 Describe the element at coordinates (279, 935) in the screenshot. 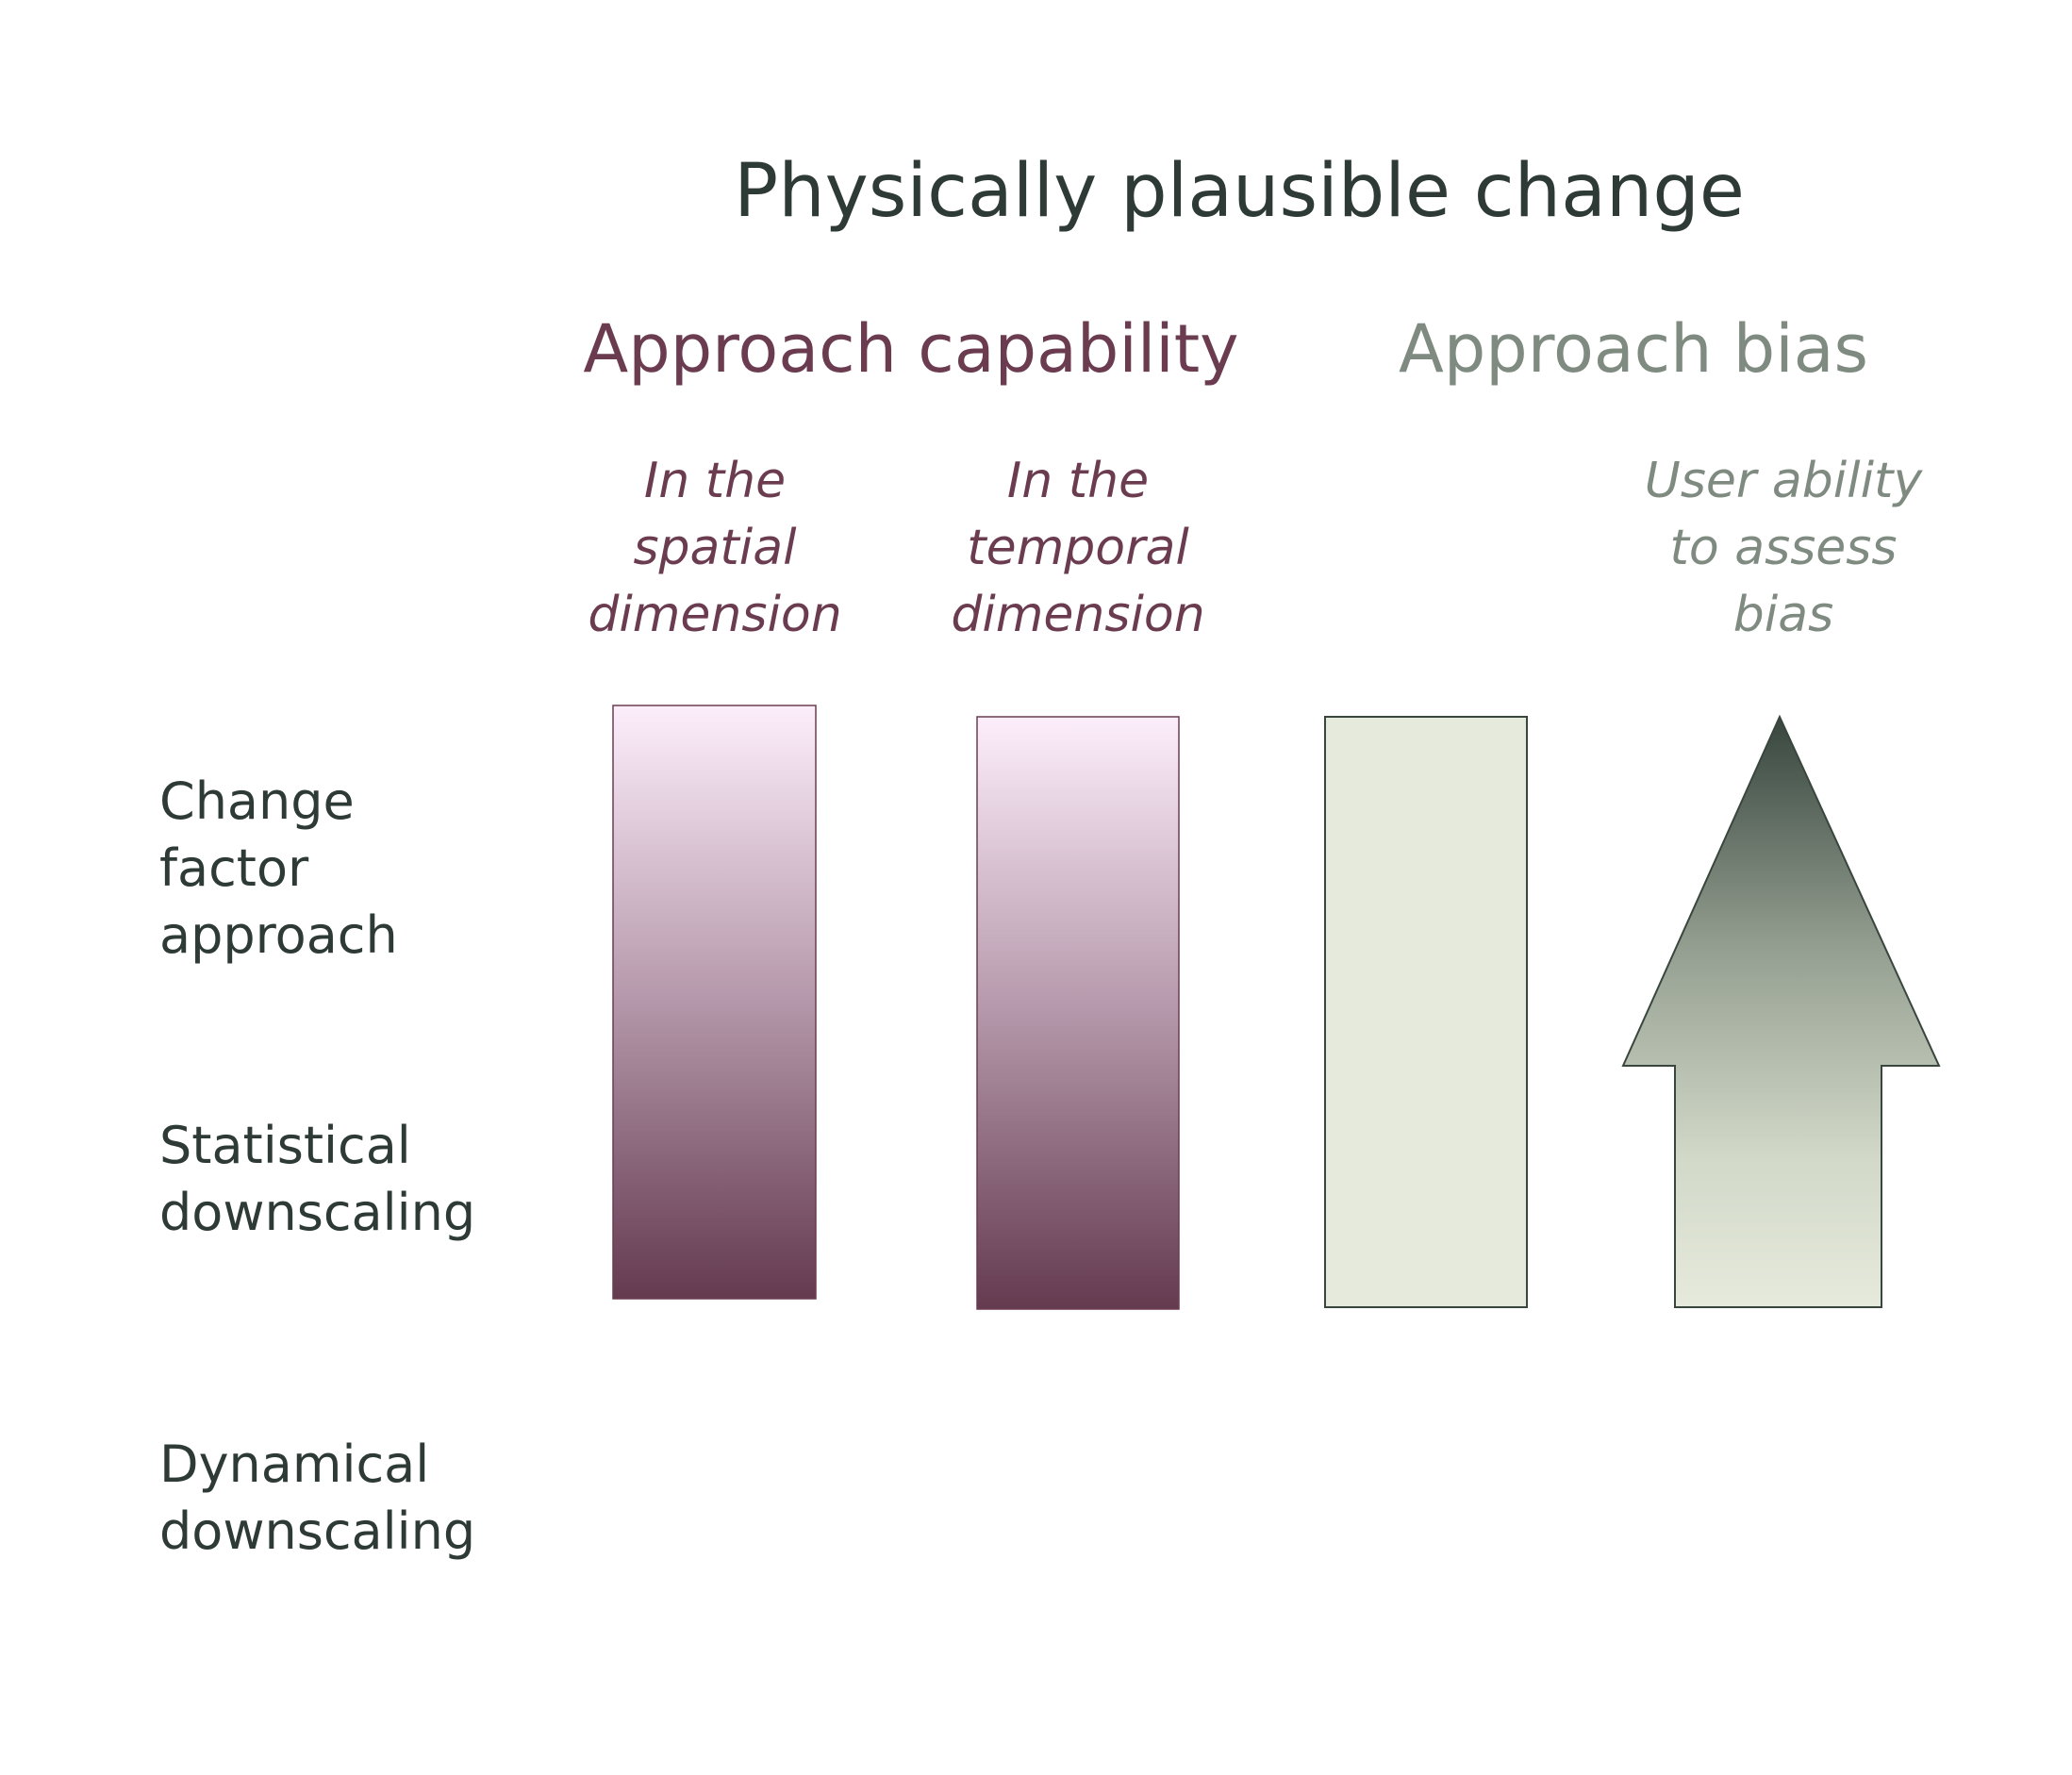

I see `label-line: approach` at that location.